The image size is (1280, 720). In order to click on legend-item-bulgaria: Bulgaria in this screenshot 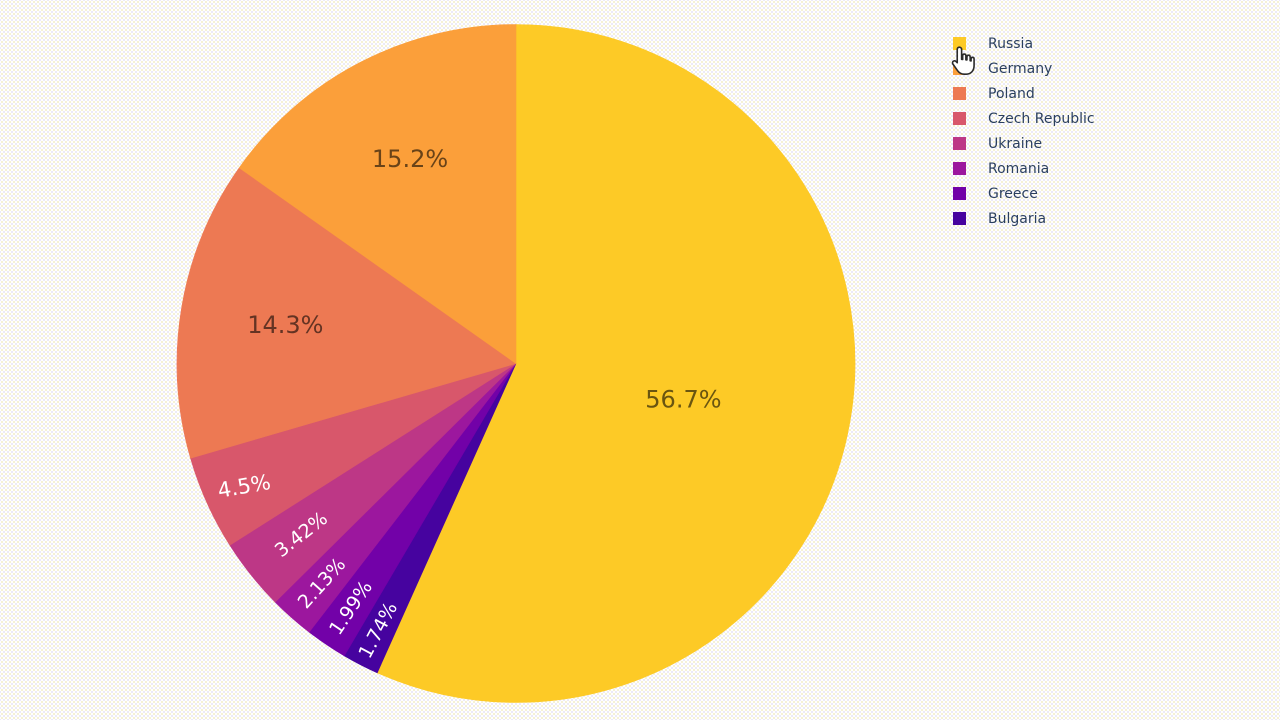, I will do `click(1024, 218)`.